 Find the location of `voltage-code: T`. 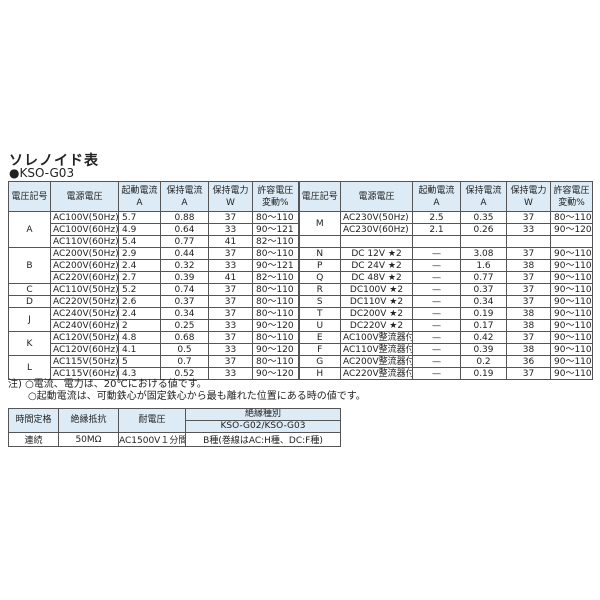

voltage-code: T is located at coordinates (319, 313).